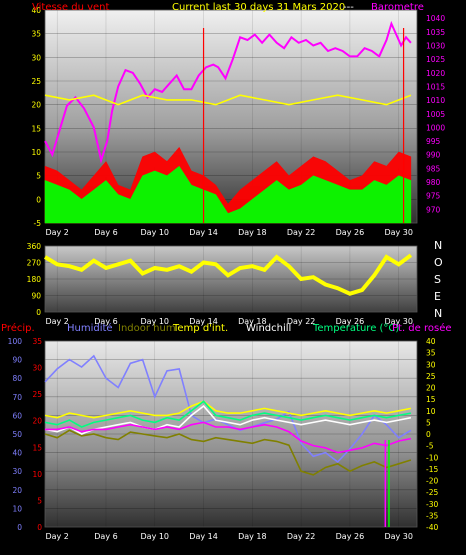 The width and height of the screenshot is (466, 555). I want to click on dash-label: ---, so click(348, 7).